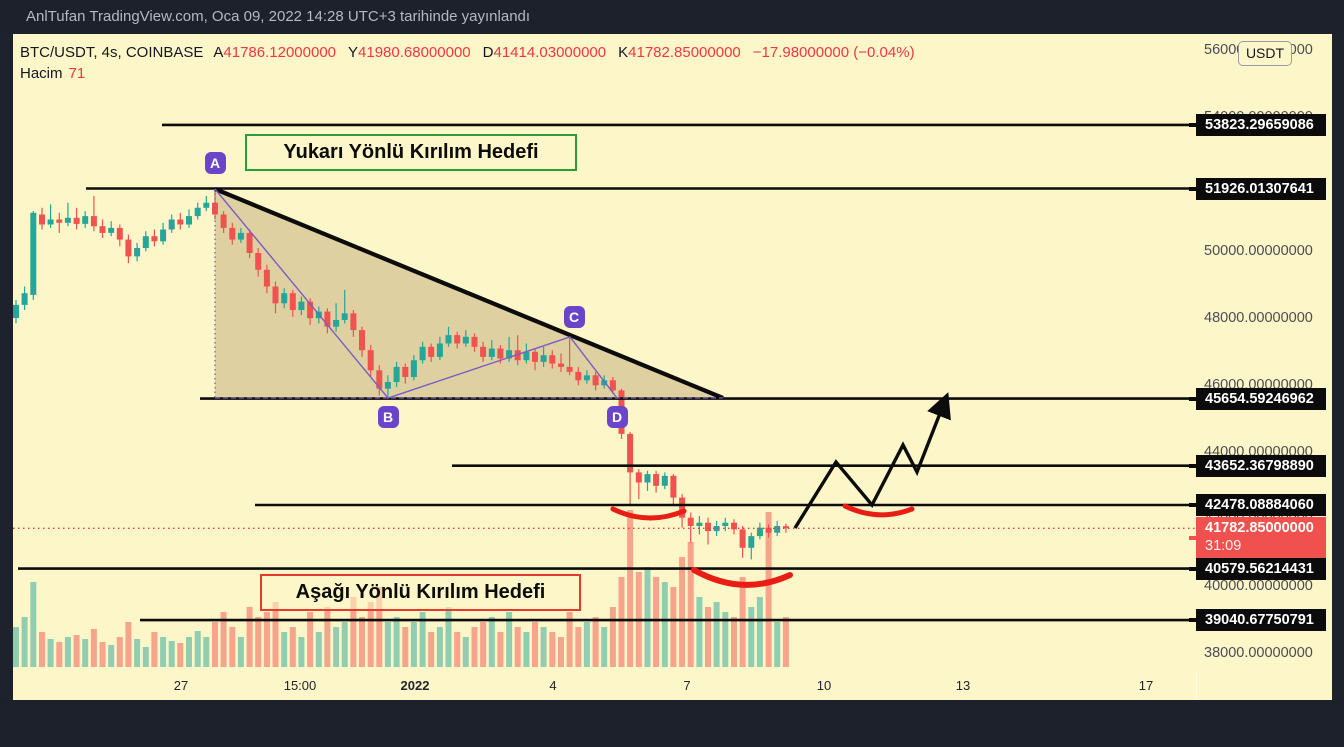 The image size is (1344, 747). Describe the element at coordinates (1257, 505) in the screenshot. I see `level-price-label: 42478.08884060` at that location.